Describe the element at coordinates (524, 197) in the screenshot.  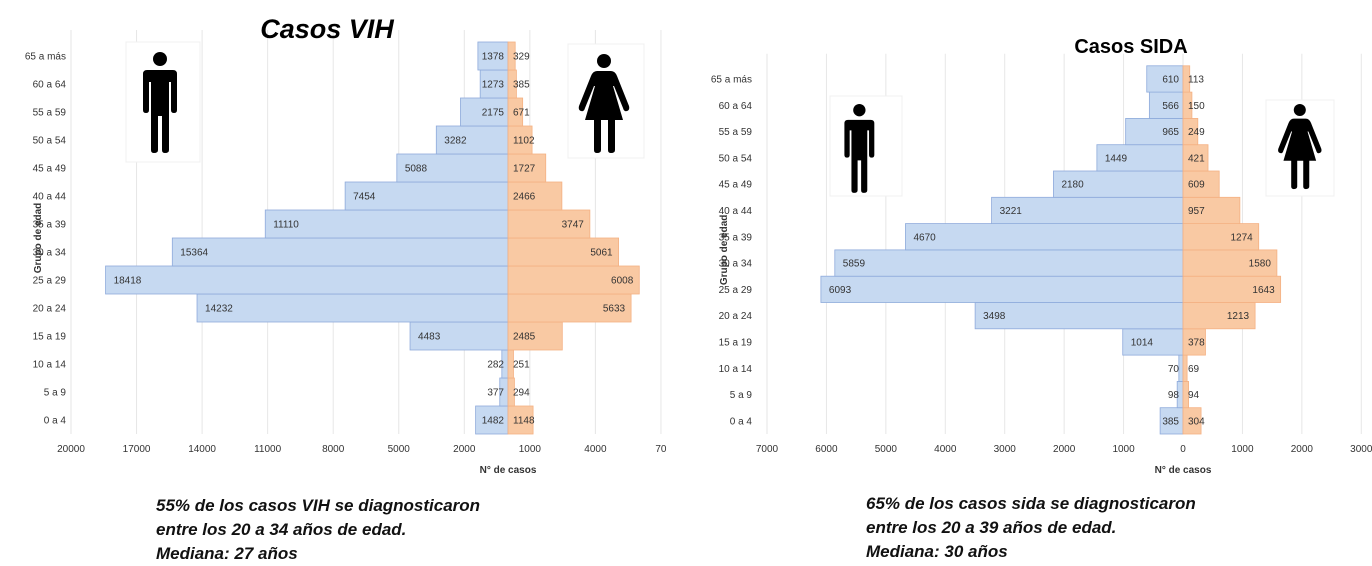
I see `female-value-label: 2466` at that location.